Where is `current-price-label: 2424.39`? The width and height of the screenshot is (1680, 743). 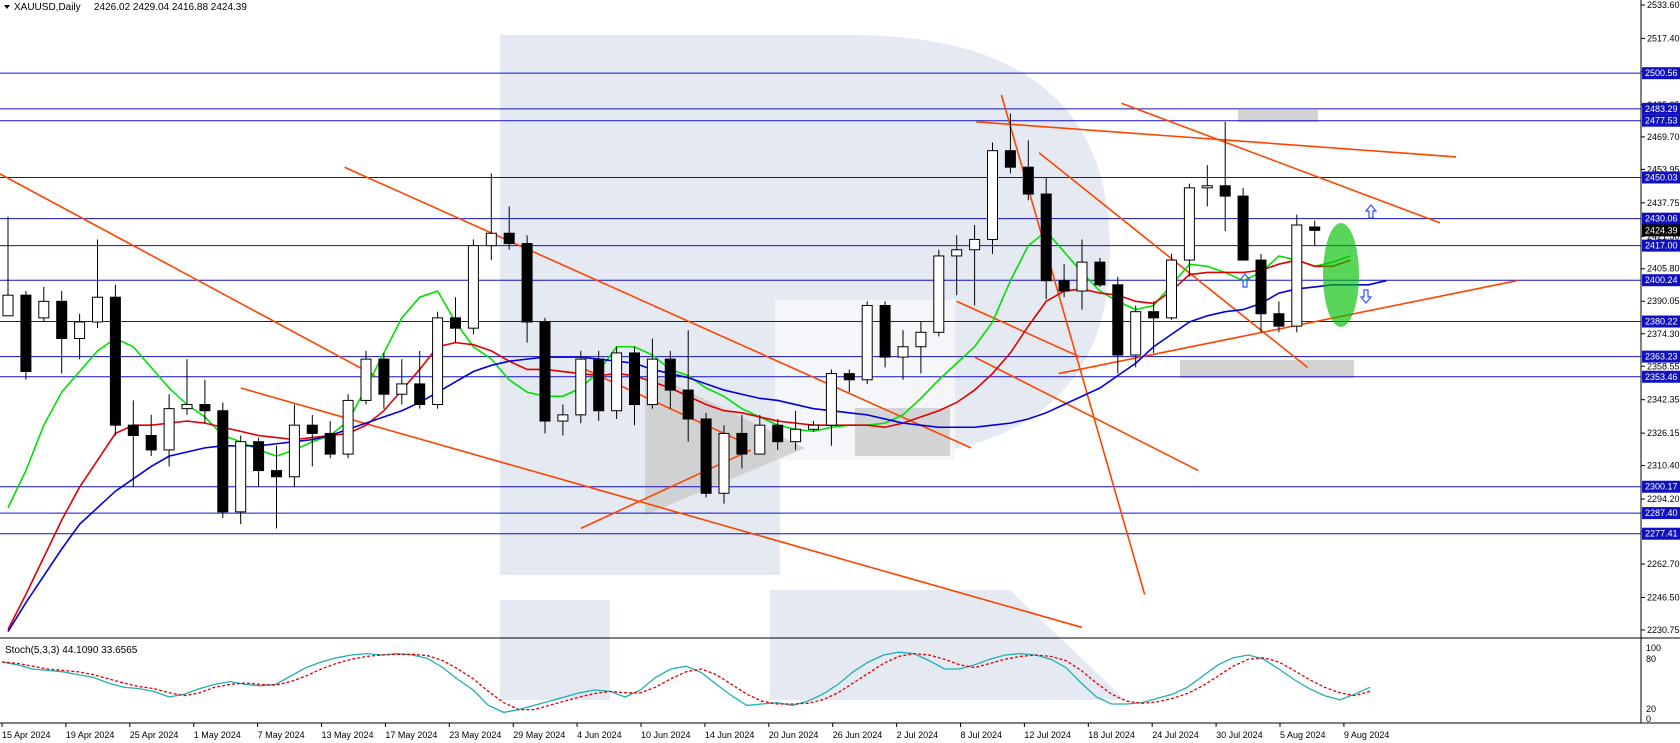 current-price-label: 2424.39 is located at coordinates (1661, 230).